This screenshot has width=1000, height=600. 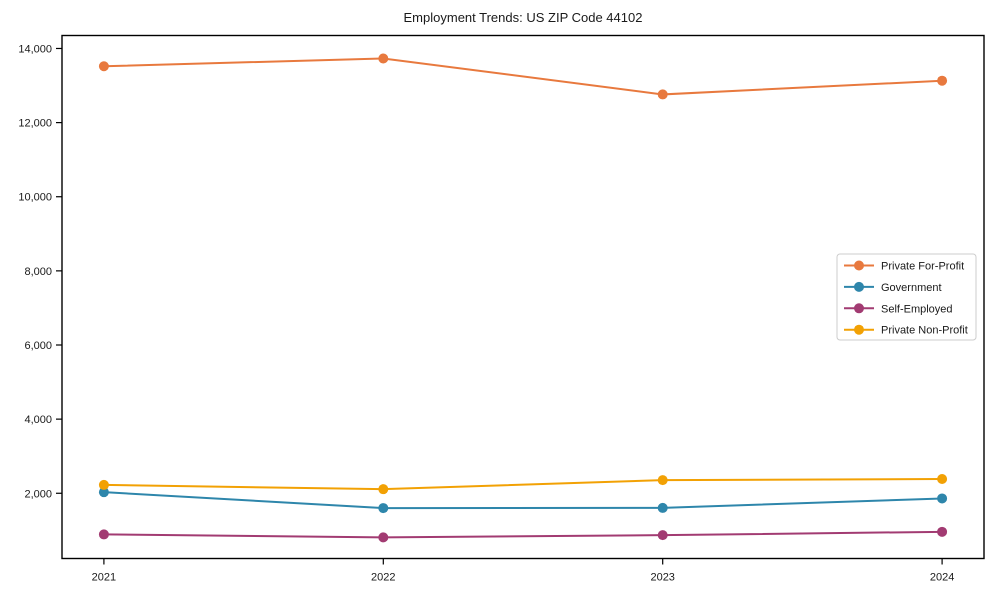 What do you see at coordinates (523, 534) in the screenshot?
I see `series-line-self-employed` at bounding box center [523, 534].